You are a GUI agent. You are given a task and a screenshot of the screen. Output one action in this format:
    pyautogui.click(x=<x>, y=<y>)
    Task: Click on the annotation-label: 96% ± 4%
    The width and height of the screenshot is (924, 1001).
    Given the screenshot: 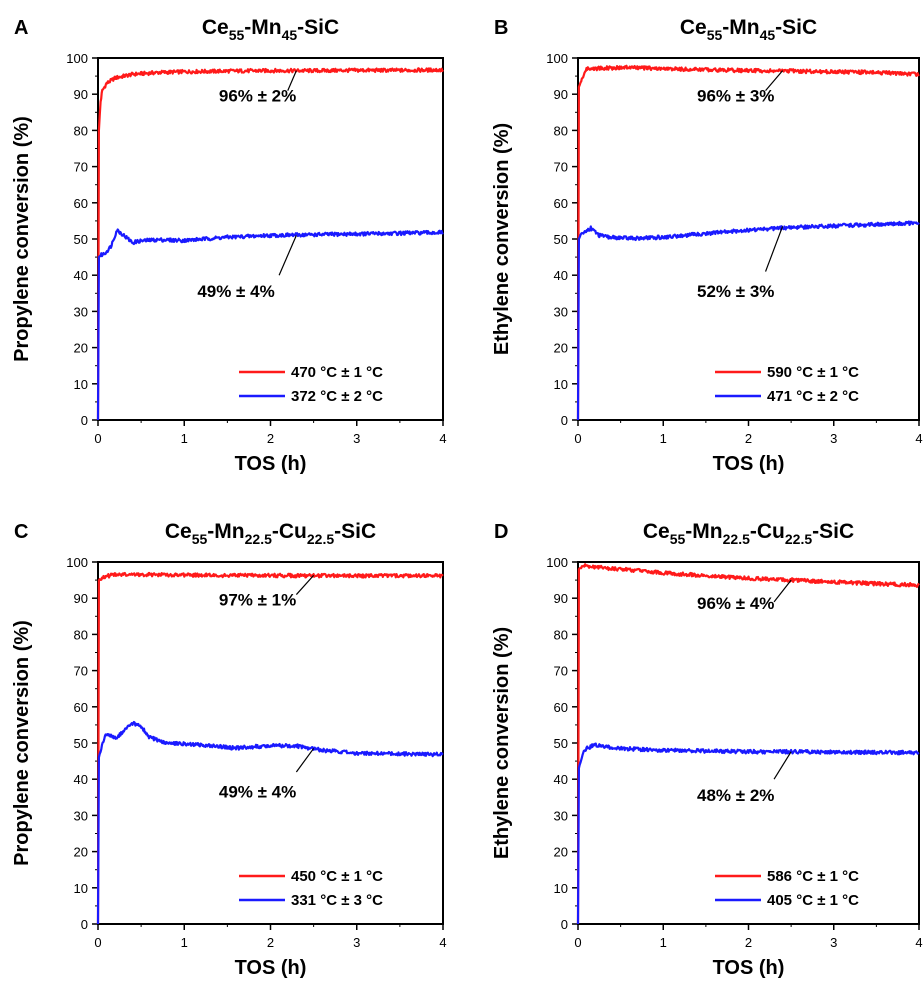 What is the action you would take?
    pyautogui.click(x=735, y=603)
    